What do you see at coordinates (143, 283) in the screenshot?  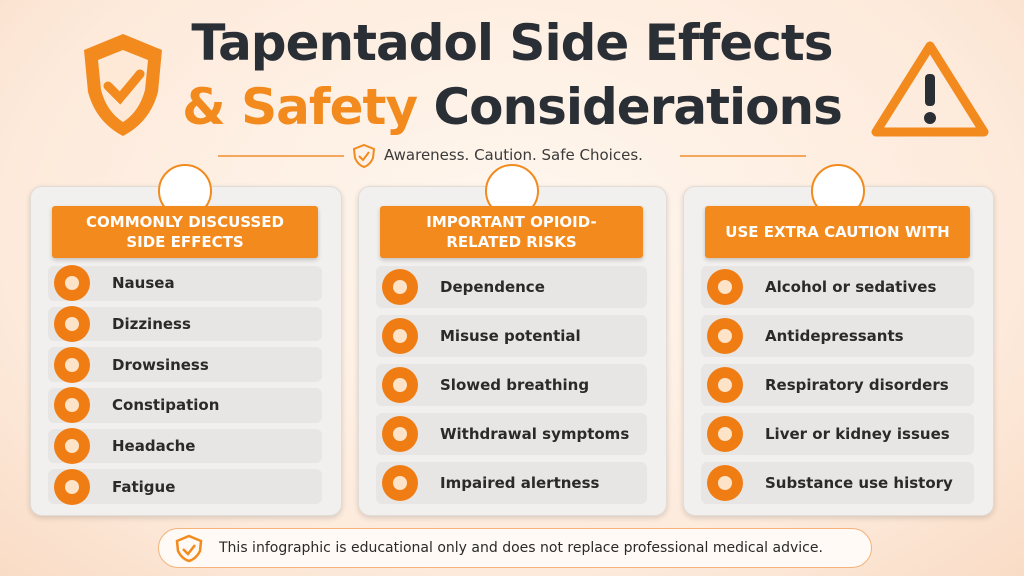 I see `item-label: Nausea` at bounding box center [143, 283].